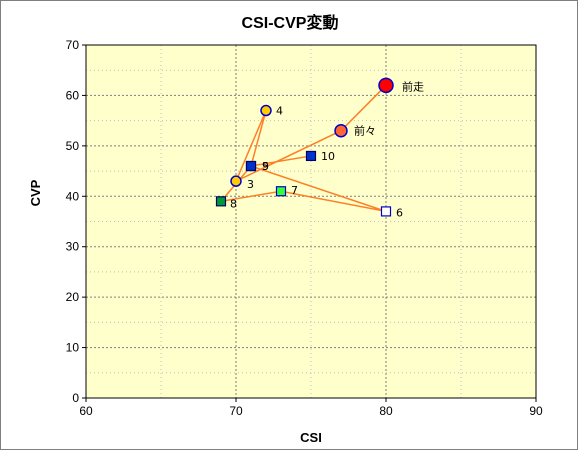 This screenshot has height=451, width=578. I want to click on y-tick-label: 40, so click(73, 196).